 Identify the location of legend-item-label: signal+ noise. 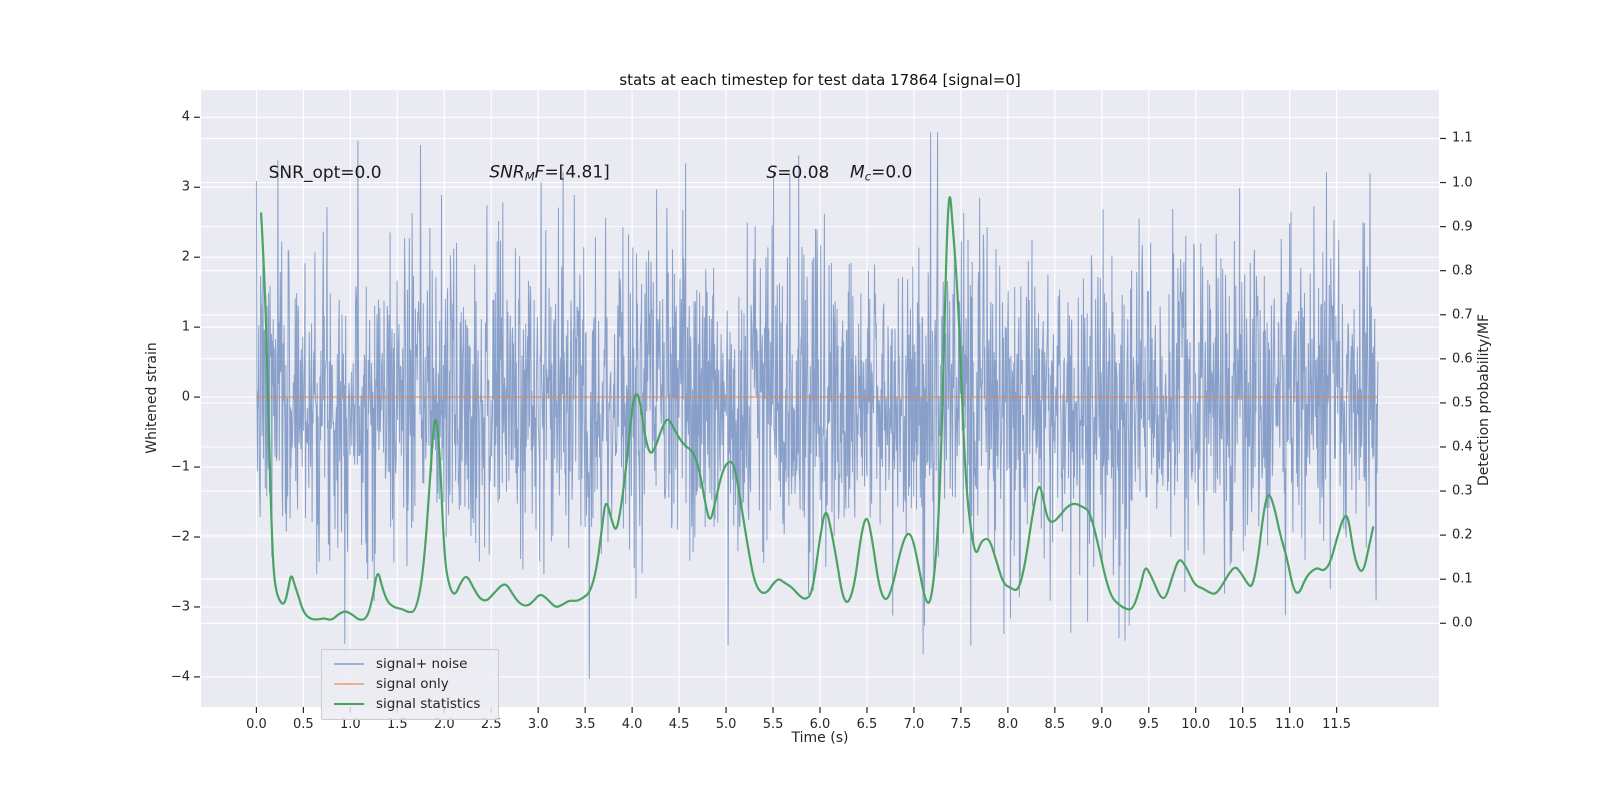
(422, 664).